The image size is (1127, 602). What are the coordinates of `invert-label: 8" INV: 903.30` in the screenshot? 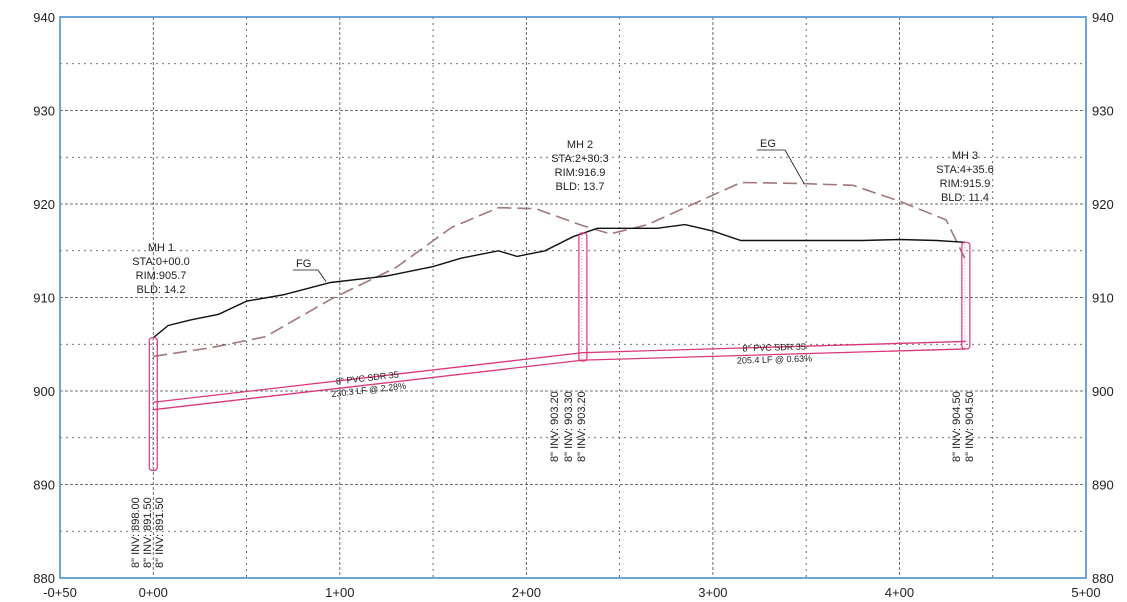 It's located at (569, 426).